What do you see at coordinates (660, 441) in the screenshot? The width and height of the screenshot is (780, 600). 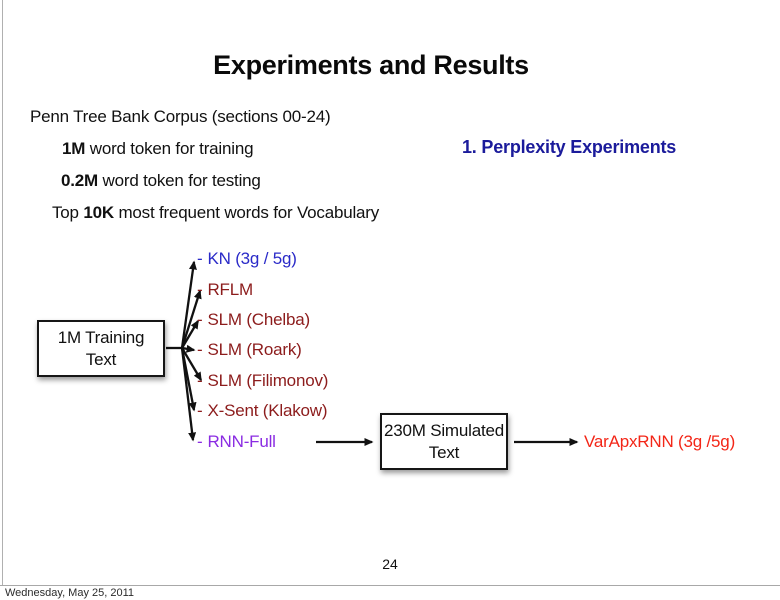 I see `result-label-varapxrnn: VarApxRNN (3g /5g)` at bounding box center [660, 441].